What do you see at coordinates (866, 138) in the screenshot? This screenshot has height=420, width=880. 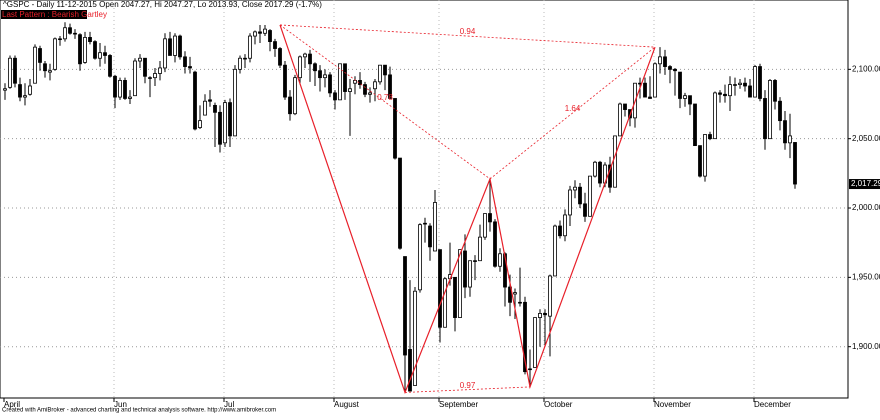 I see `y-tick-label: 2,050.00` at bounding box center [866, 138].